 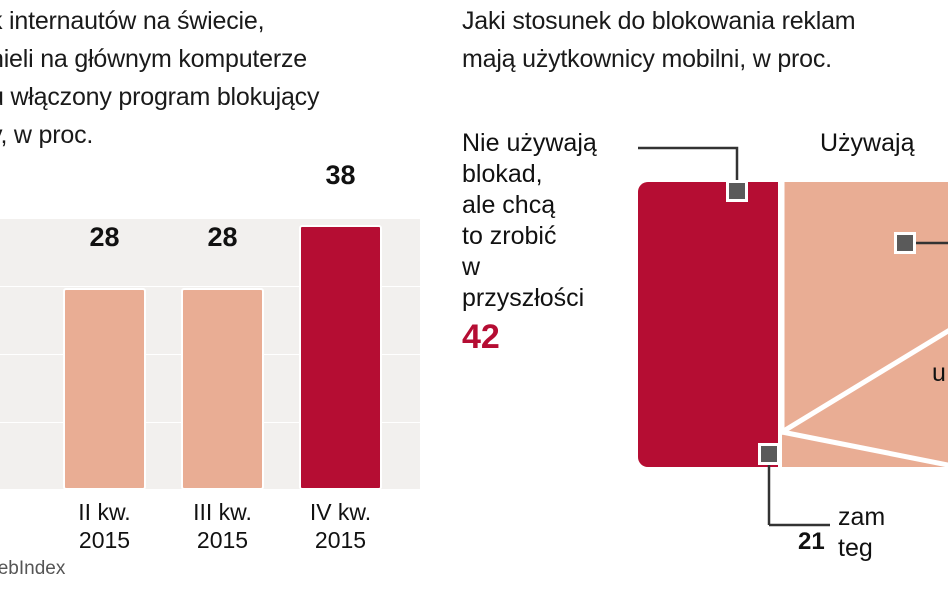 What do you see at coordinates (104, 526) in the screenshot?
I see `bar-xlabel-q2: II kw. 2015` at bounding box center [104, 526].